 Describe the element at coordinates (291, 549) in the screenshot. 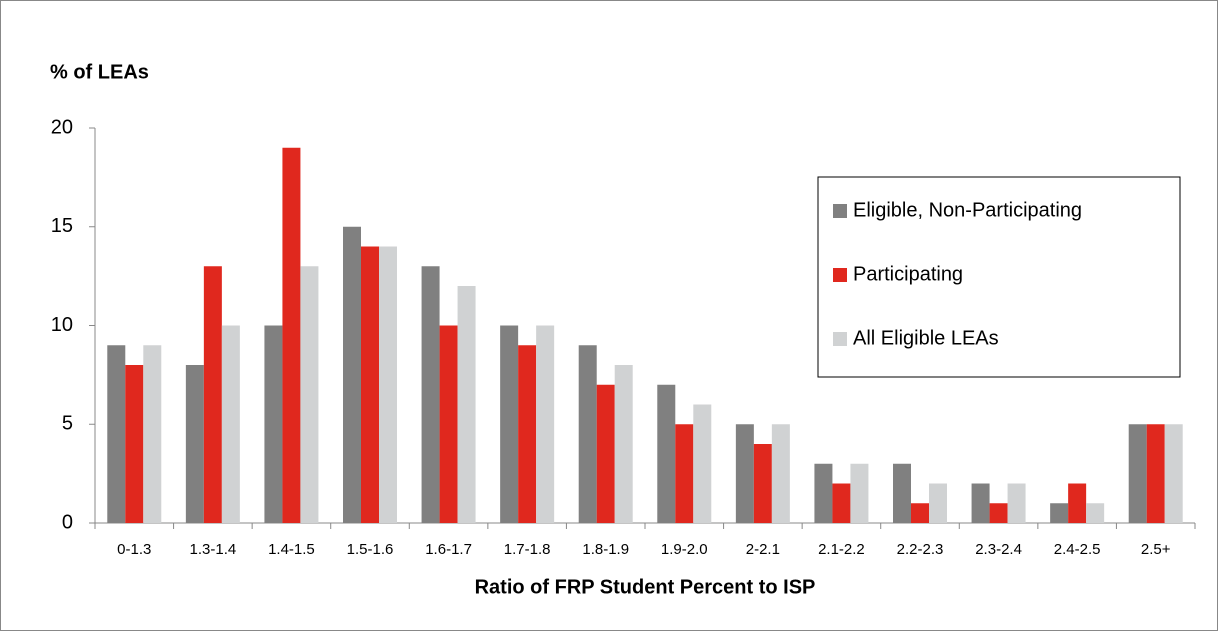

I see `x-tick-label: 1.4-1.5` at that location.